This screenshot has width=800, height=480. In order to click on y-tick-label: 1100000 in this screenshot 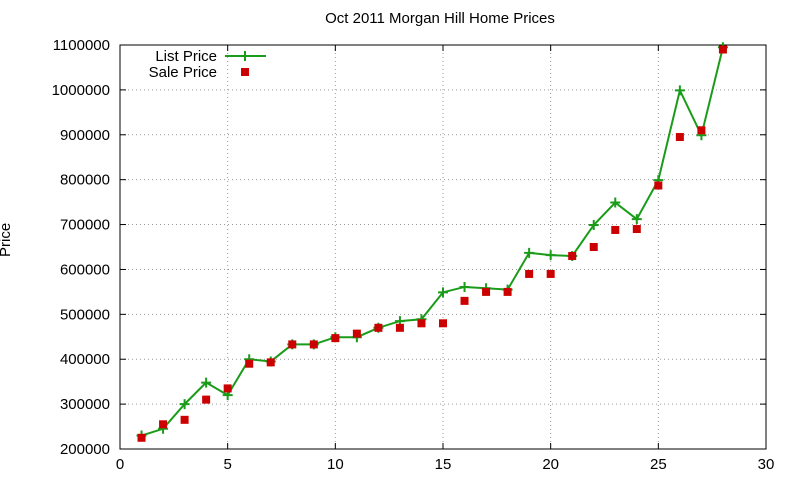, I will do `click(81, 45)`.